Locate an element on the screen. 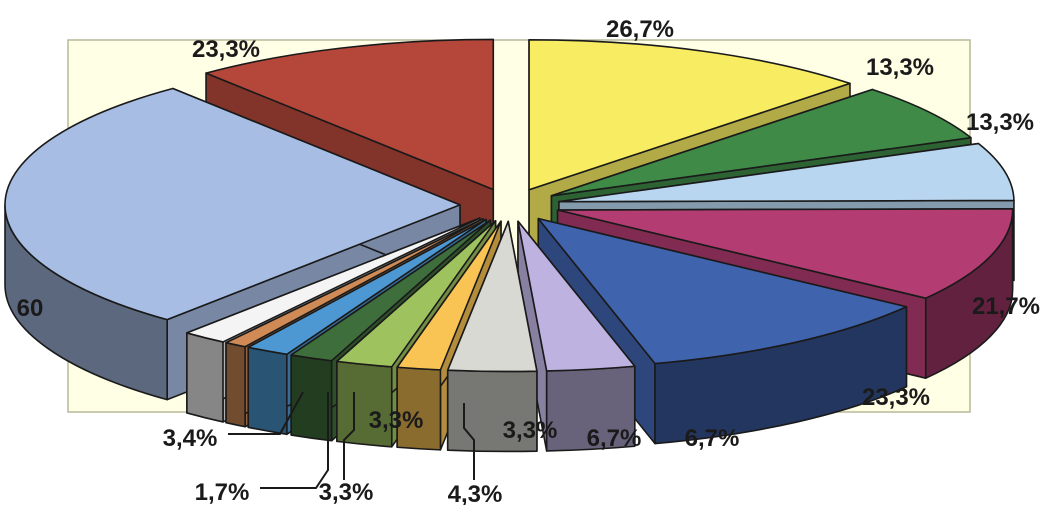 This screenshot has height=505, width=1056. slice-label: 60 is located at coordinates (30, 308).